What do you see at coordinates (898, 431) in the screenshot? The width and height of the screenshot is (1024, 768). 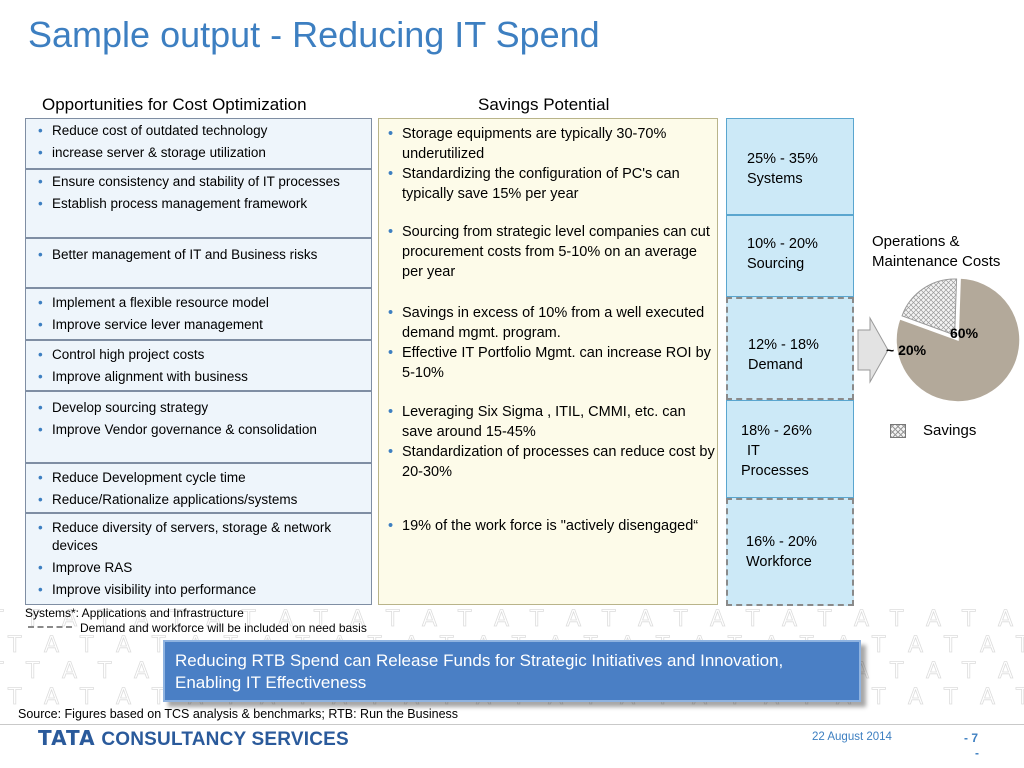 I see `legend-swatch` at bounding box center [898, 431].